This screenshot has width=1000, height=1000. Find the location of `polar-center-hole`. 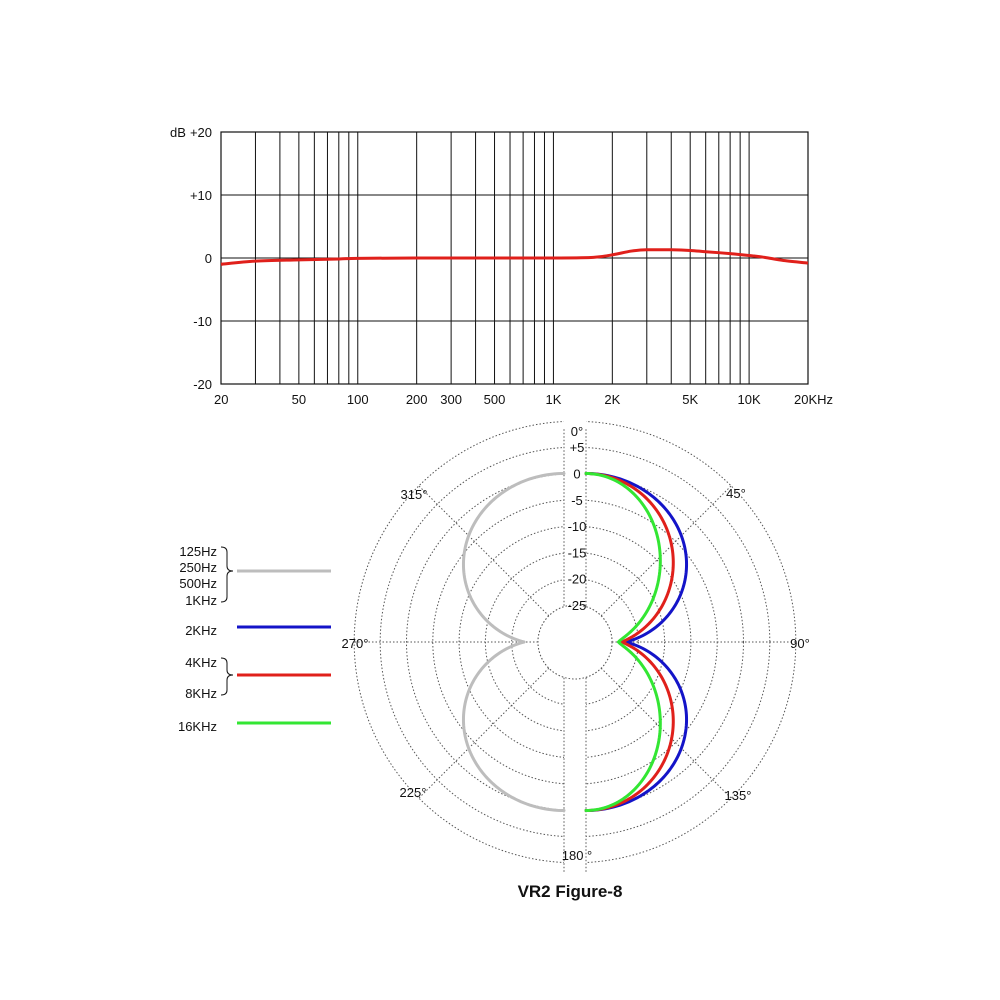

polar-center-hole is located at coordinates (575, 642).